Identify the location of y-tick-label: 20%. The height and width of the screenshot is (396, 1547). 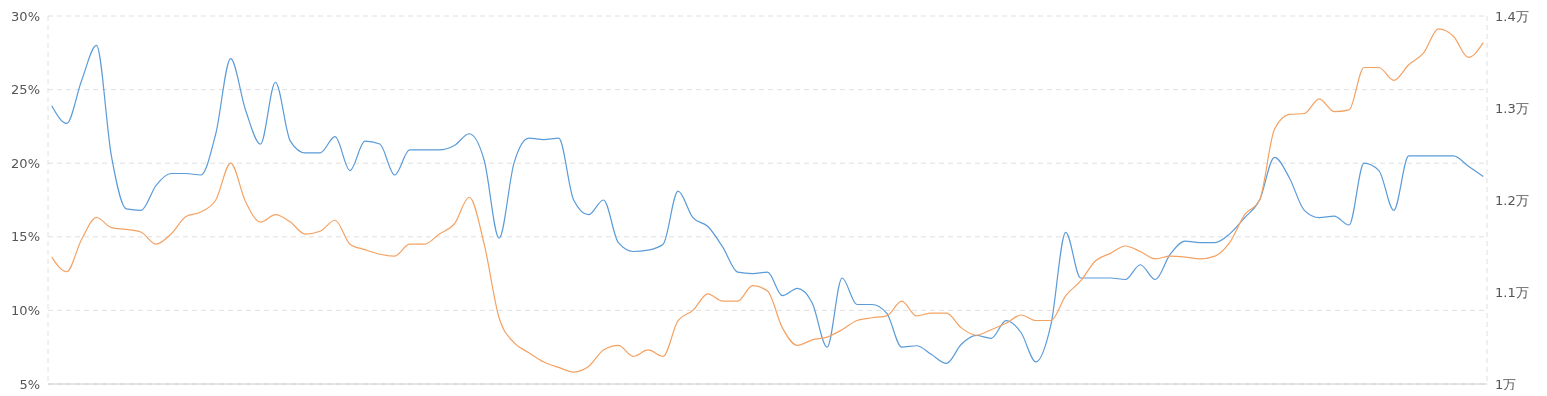
(25, 163).